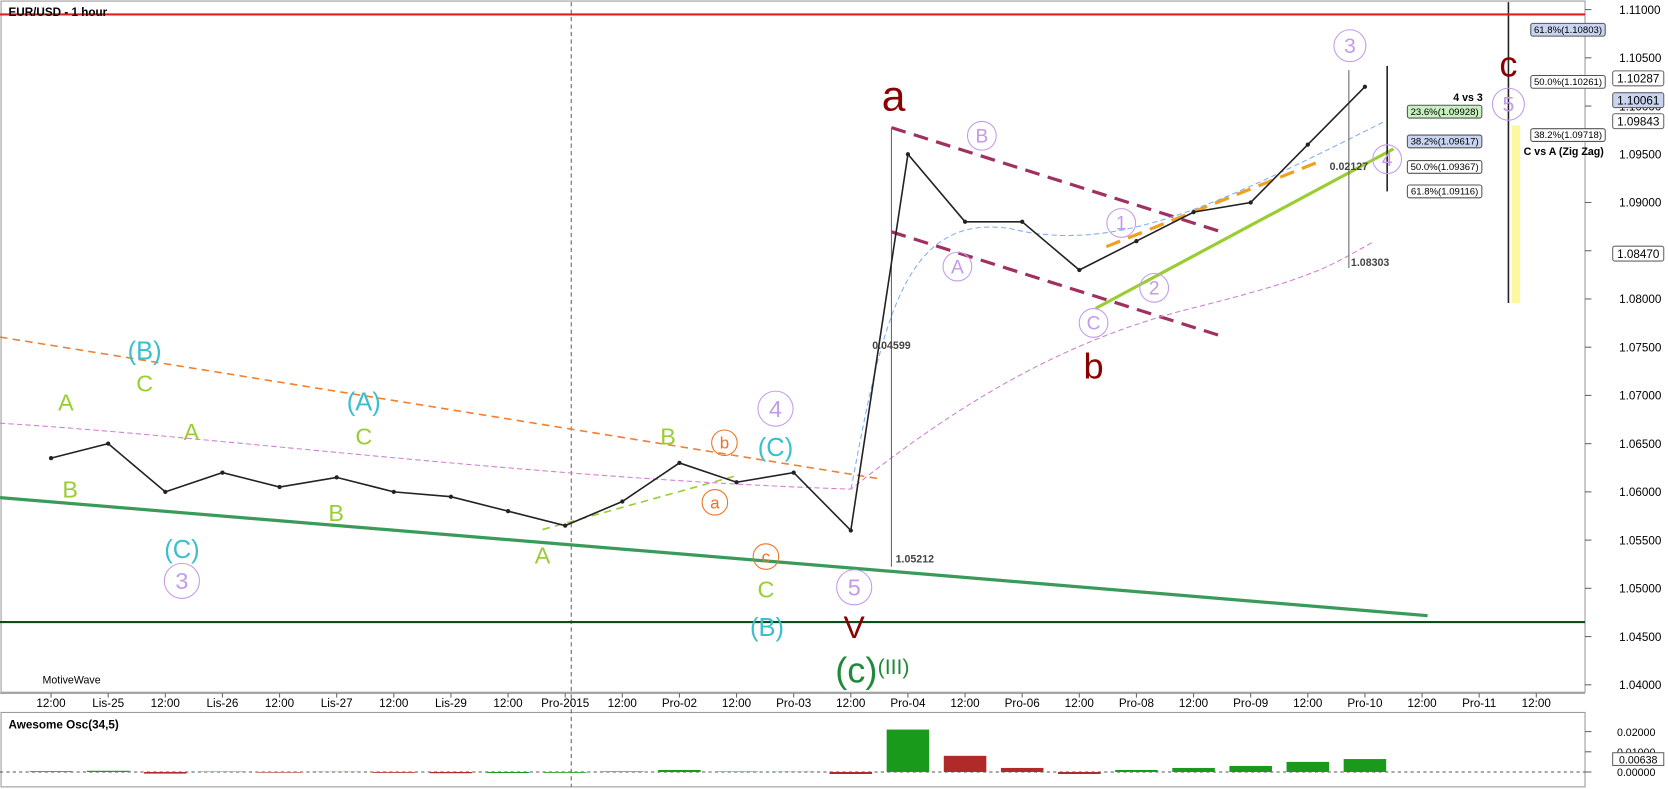 Image resolution: width=1668 pixels, height=789 pixels. I want to click on wave-label: 4 vs 3, so click(1468, 98).